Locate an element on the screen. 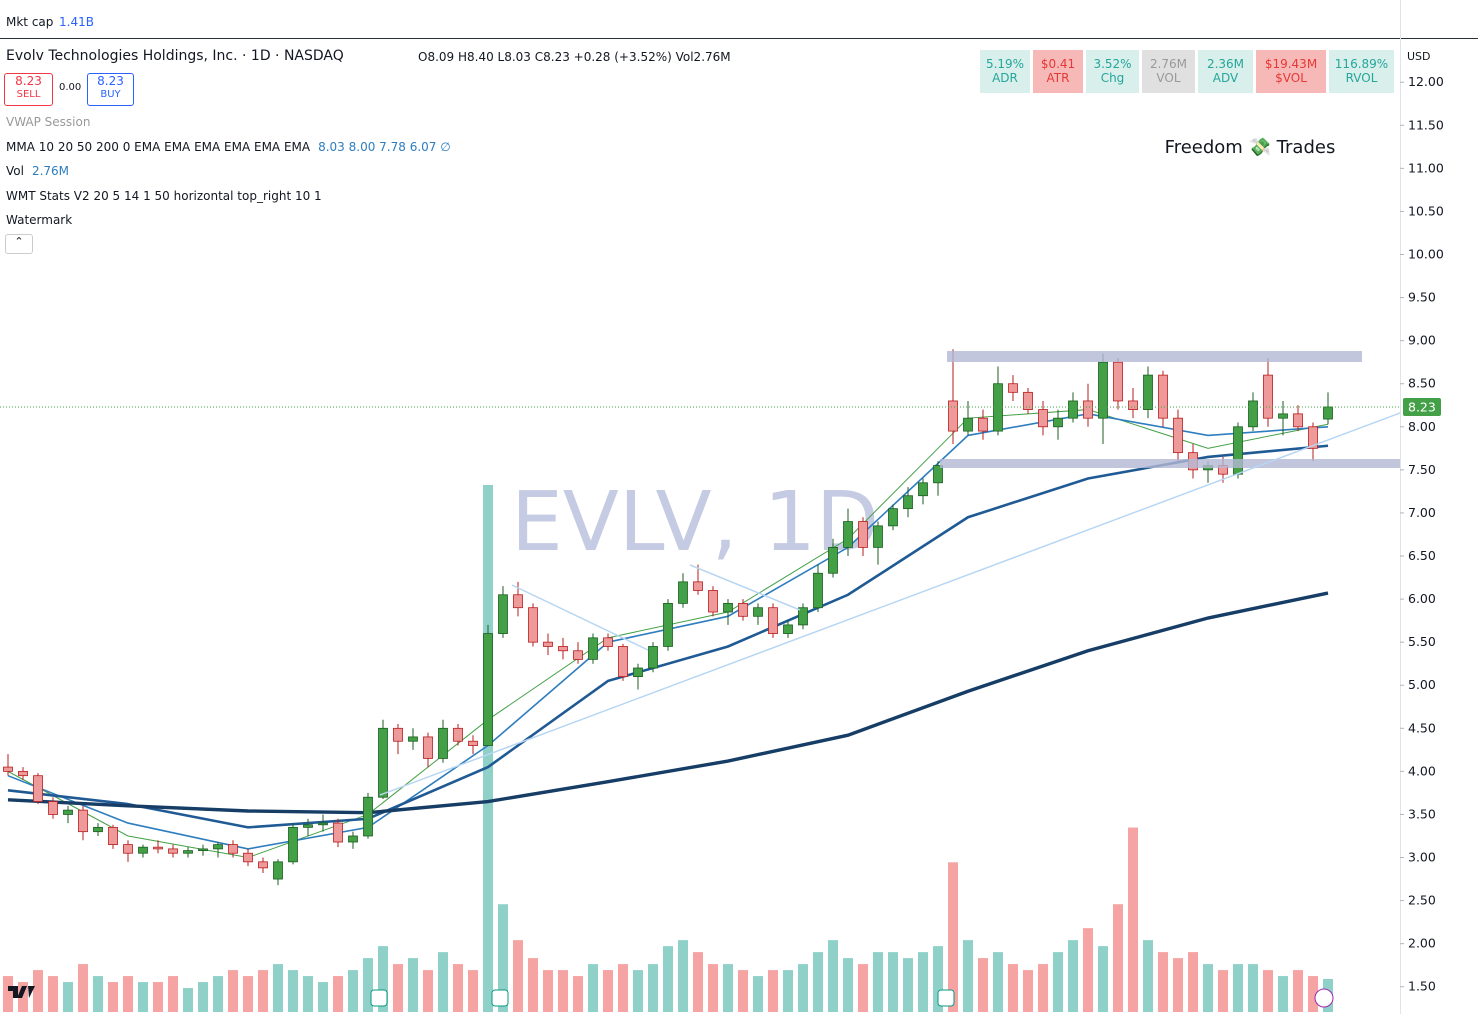 The image size is (1478, 1014). indicator-values: 2.76M is located at coordinates (50, 171).